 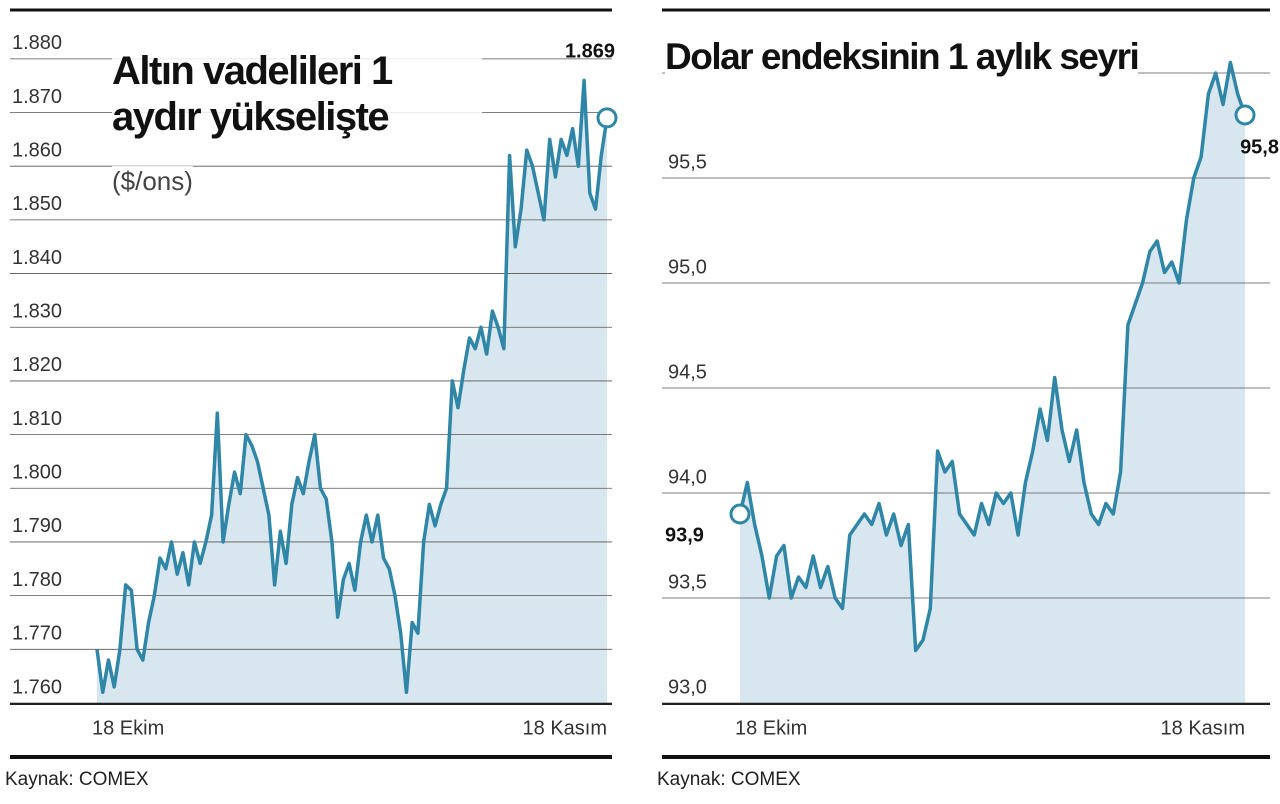 I want to click on y-tick-label: 1.780, so click(x=37, y=580).